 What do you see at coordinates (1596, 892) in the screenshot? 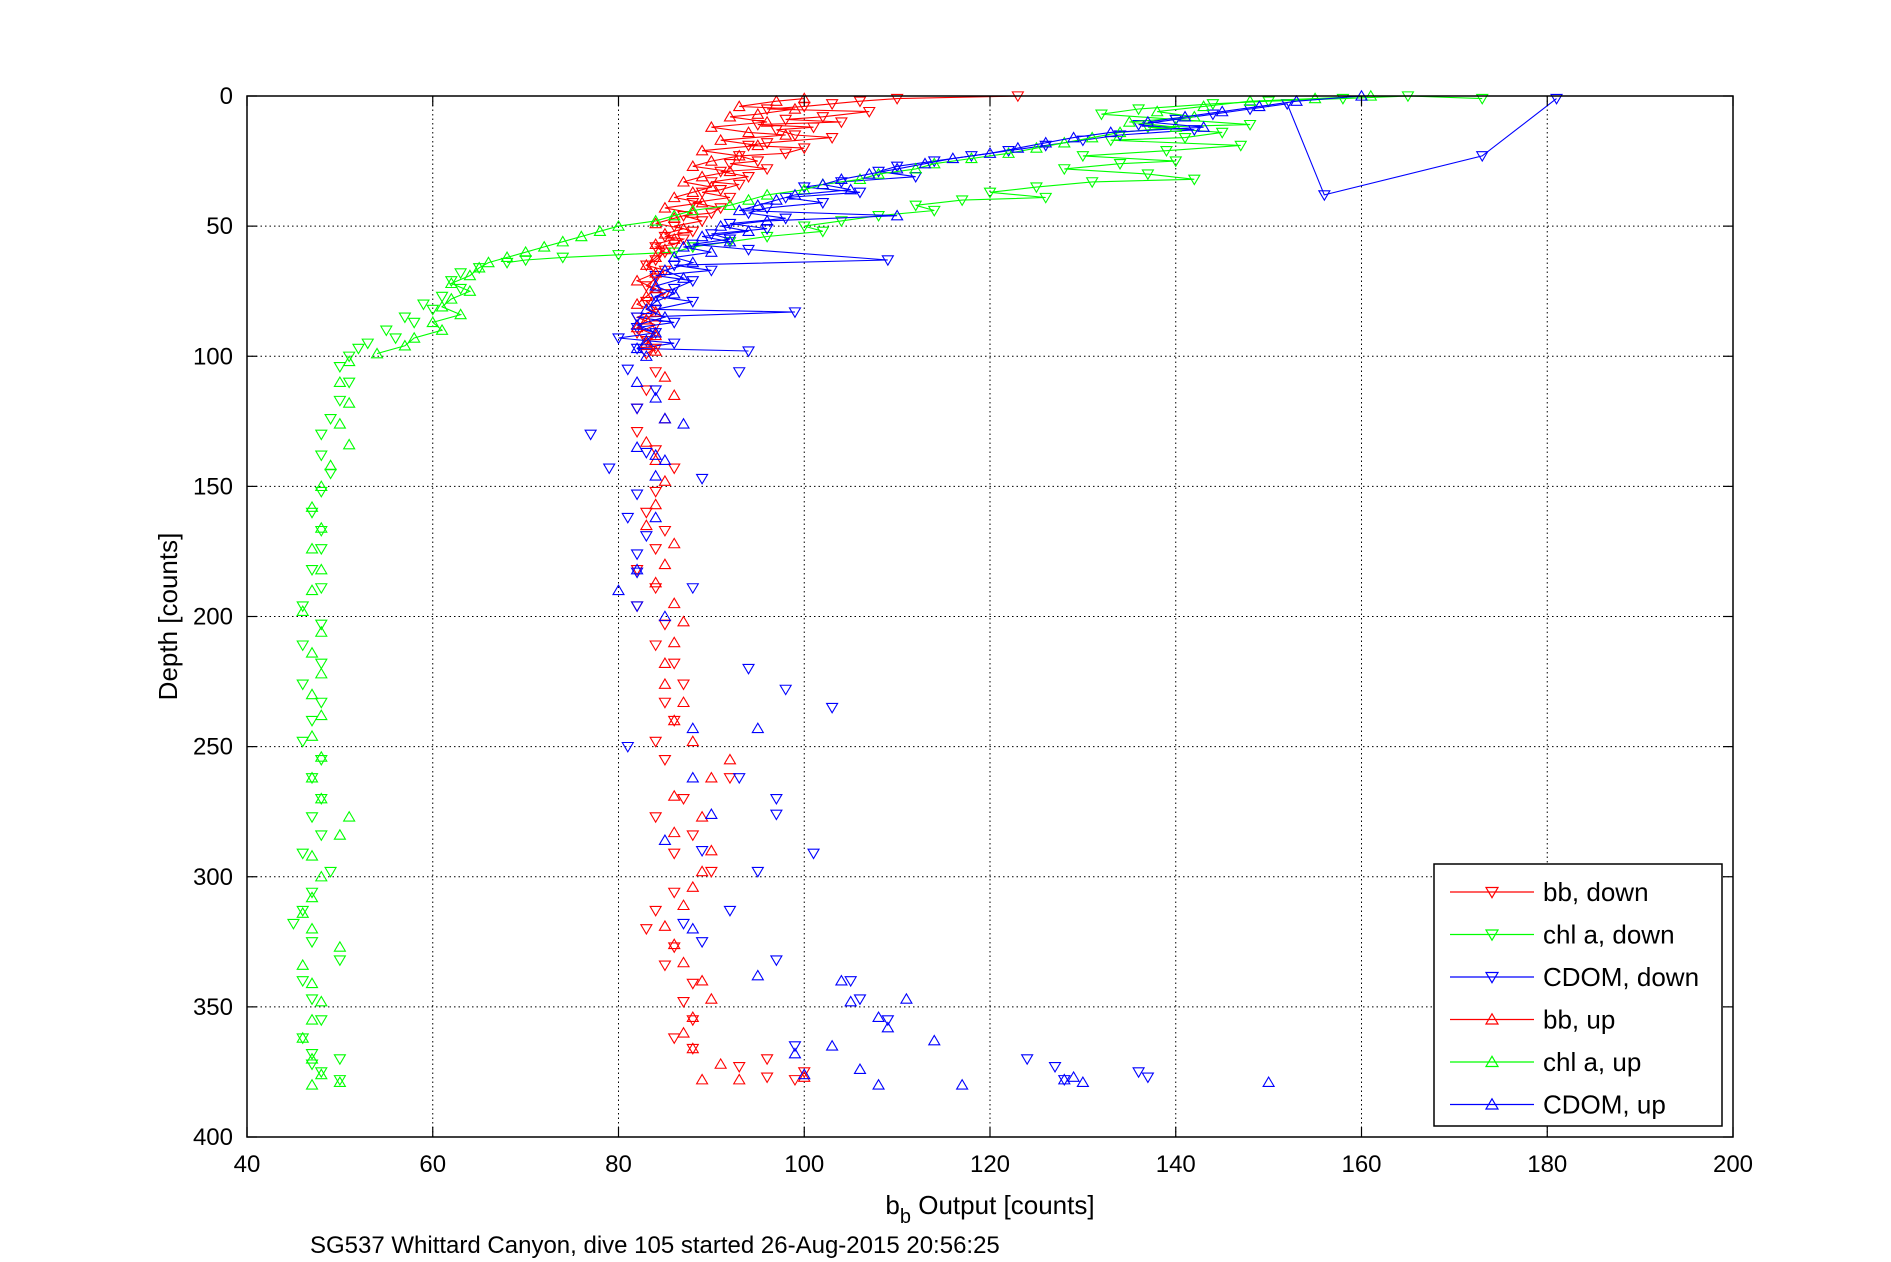
I see `legend-label: bb, down` at bounding box center [1596, 892].